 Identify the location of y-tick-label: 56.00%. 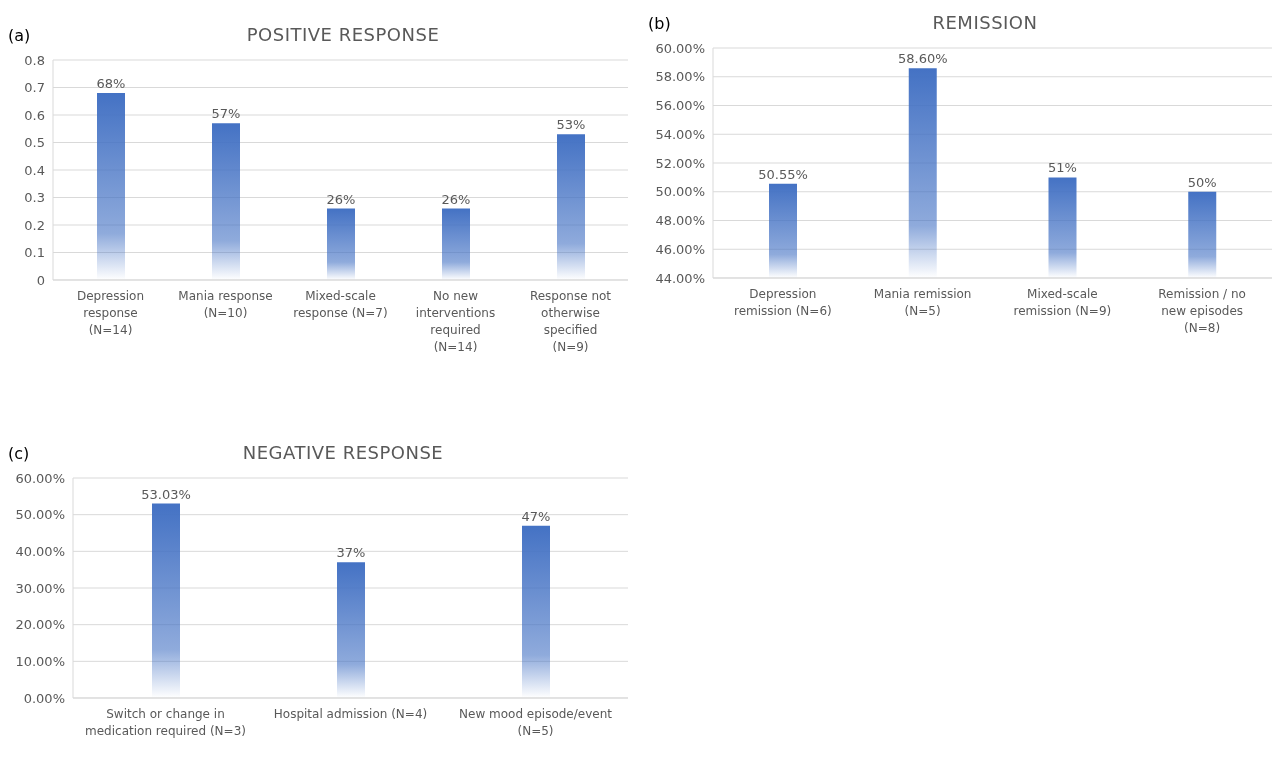
(680, 106).